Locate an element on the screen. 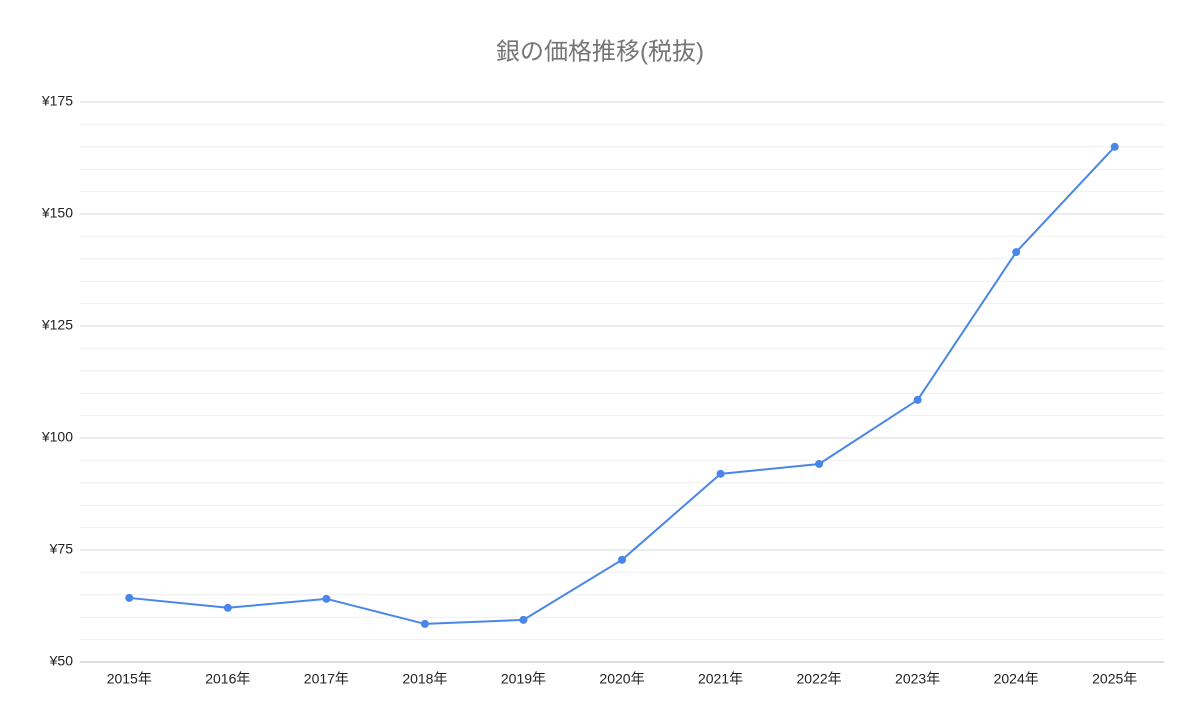  x-tick-label: 2018年 is located at coordinates (424, 679).